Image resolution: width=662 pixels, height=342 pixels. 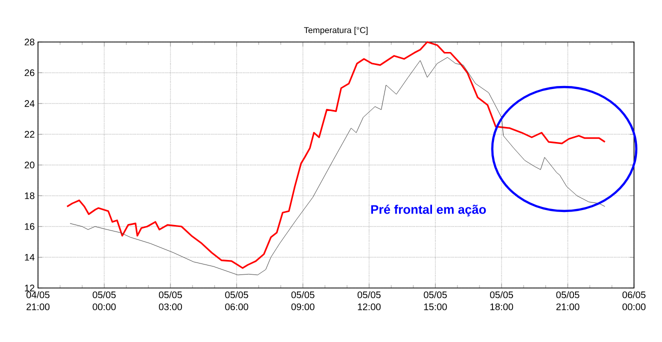 I want to click on y-tick-label: 12, so click(x=29, y=288).